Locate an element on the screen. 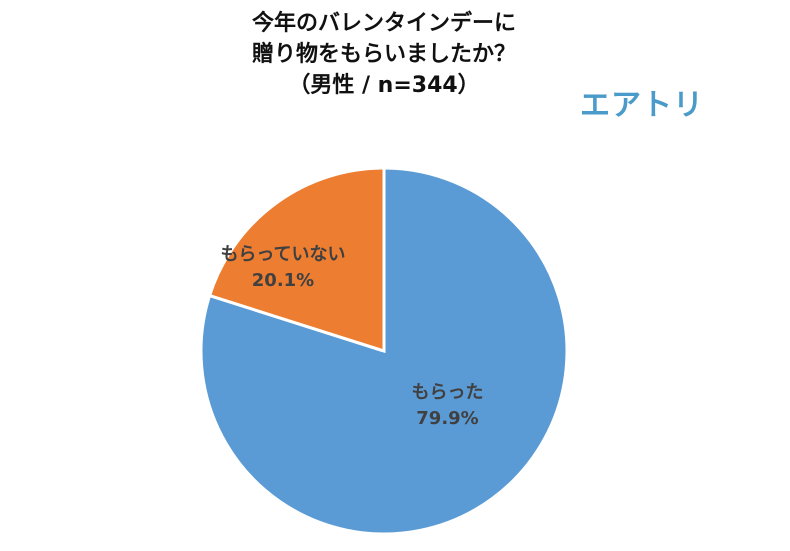  airtrip-logo: エアトリ is located at coordinates (642, 105).